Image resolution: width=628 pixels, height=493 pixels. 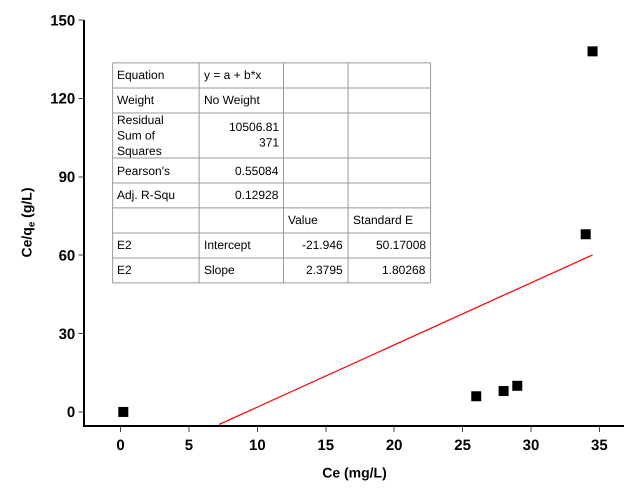 I want to click on annotation: 0.55084, so click(x=257, y=171).